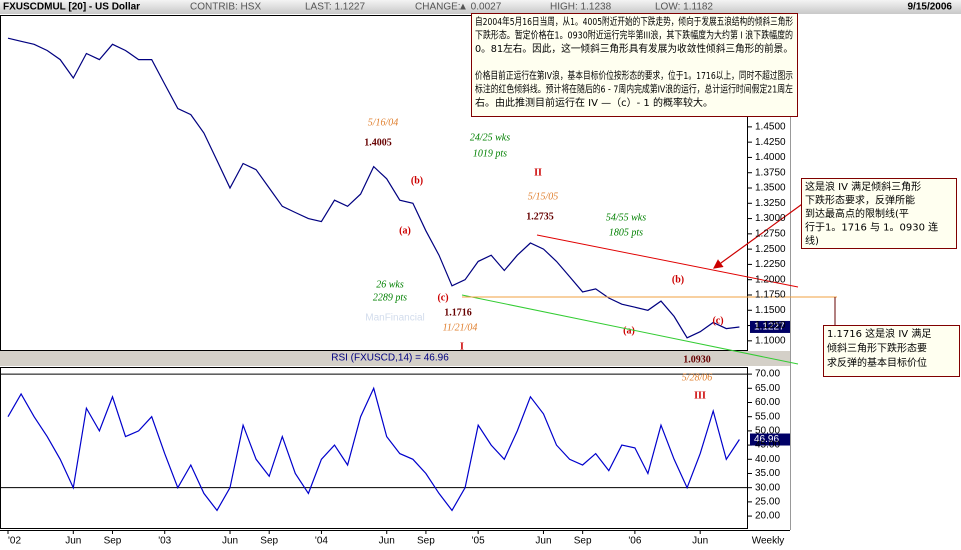  I want to click on note-line: 倾斜三角形下跌形态要, so click(877, 348).